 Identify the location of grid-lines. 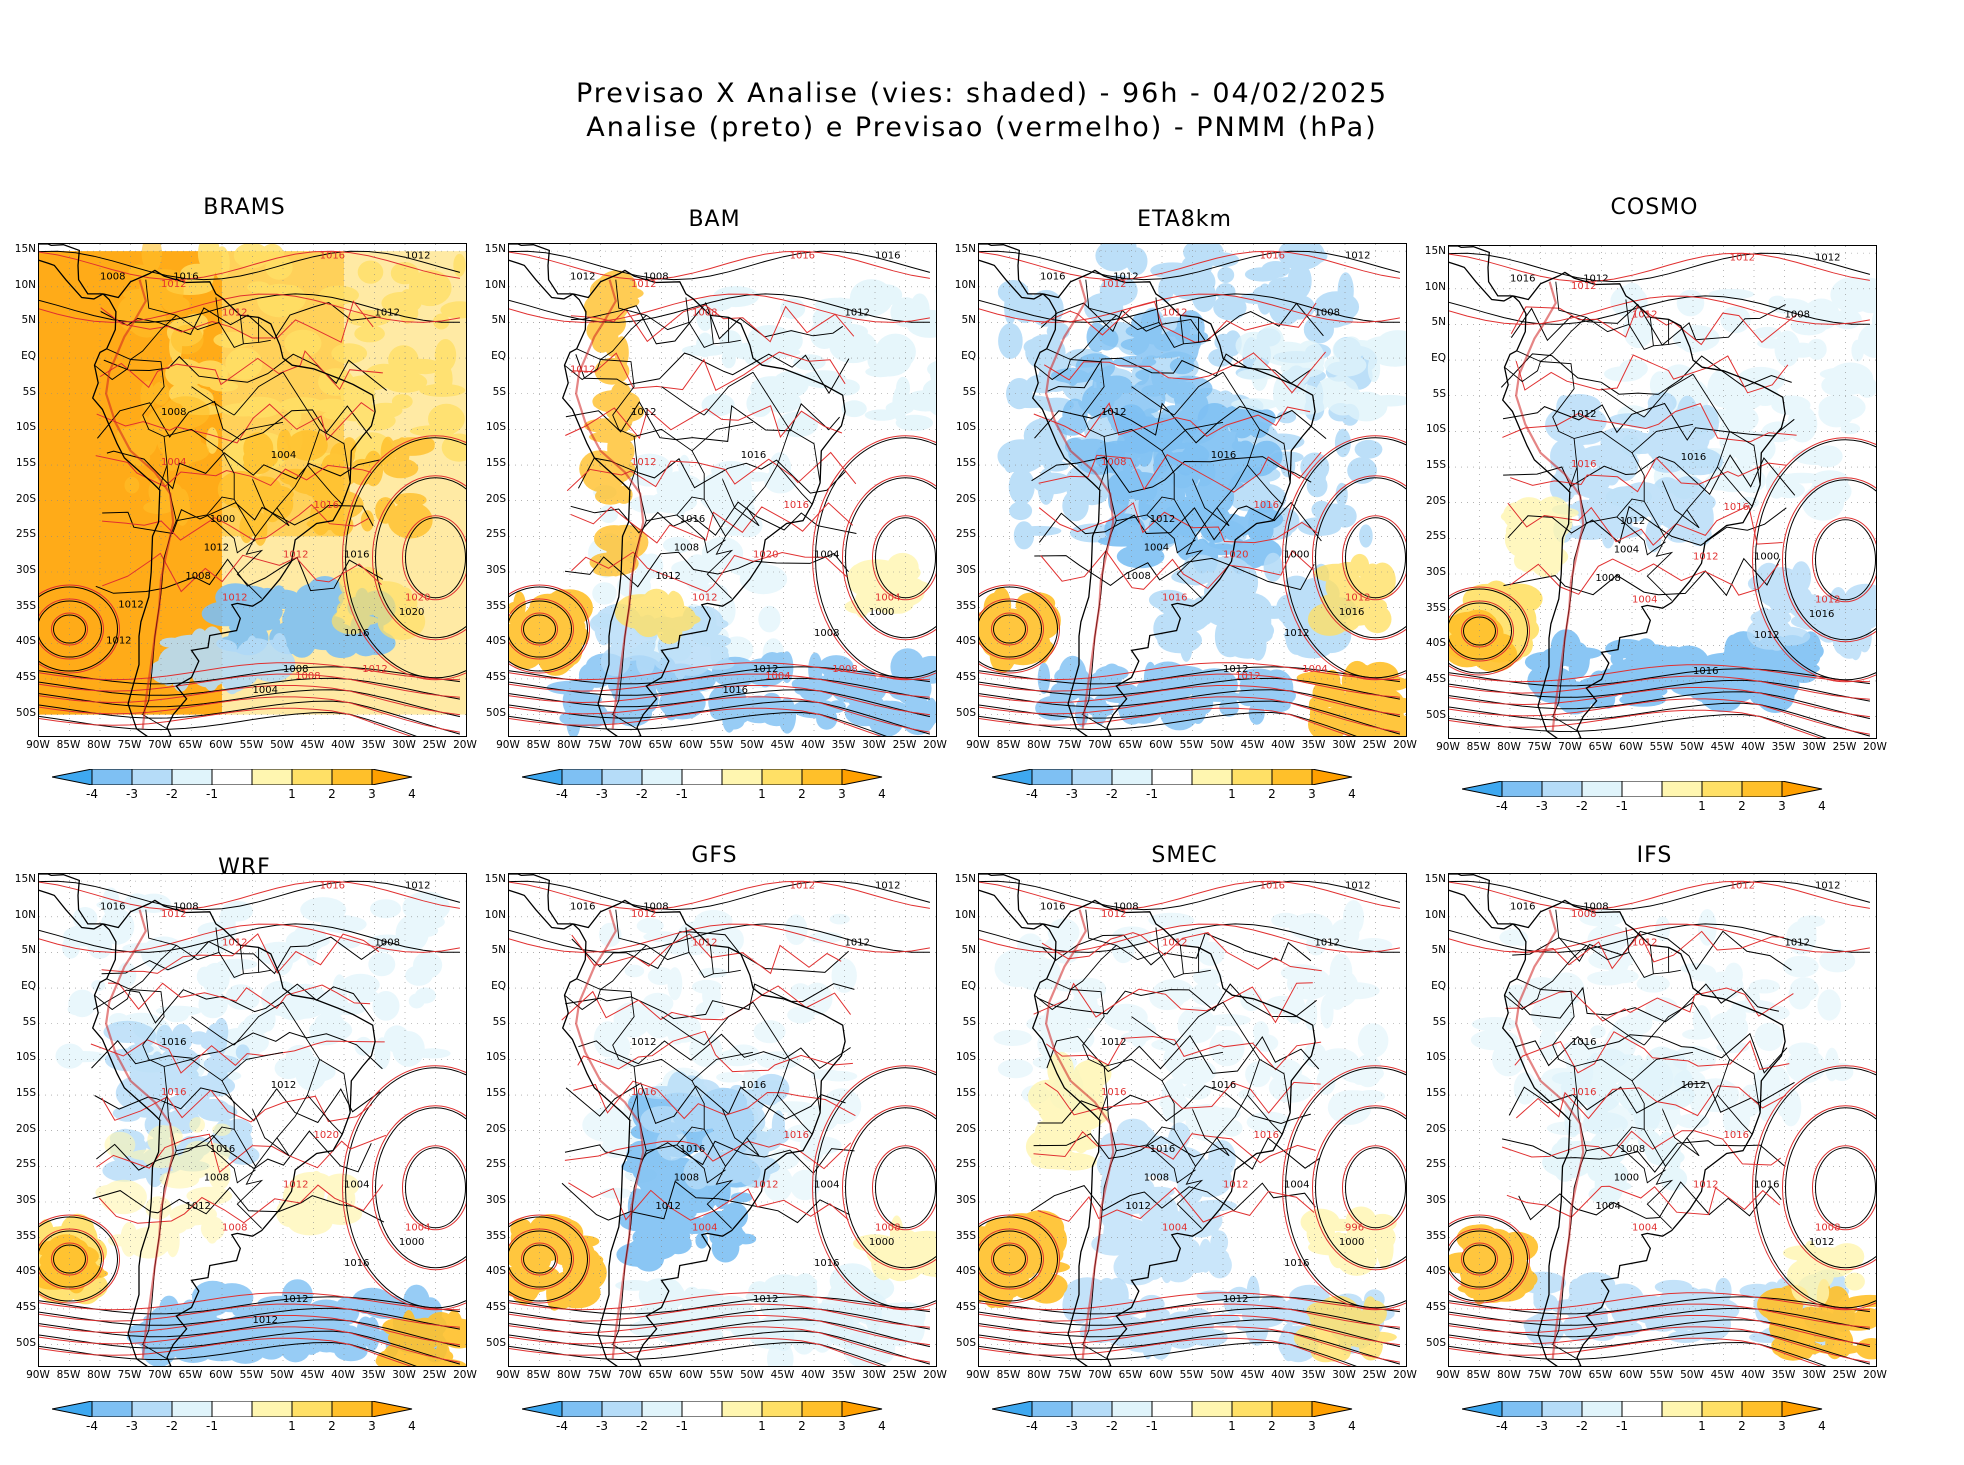
(722, 490).